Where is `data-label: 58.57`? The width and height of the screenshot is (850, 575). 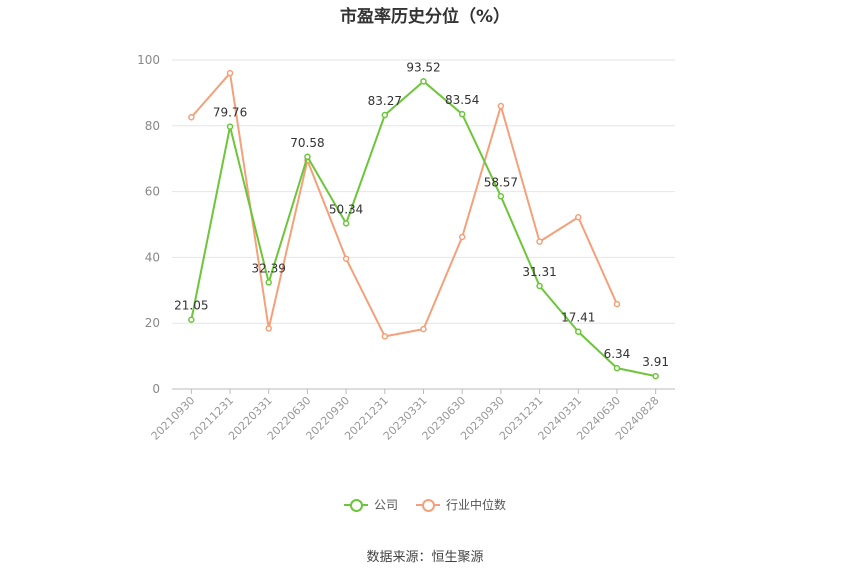 data-label: 58.57 is located at coordinates (501, 182).